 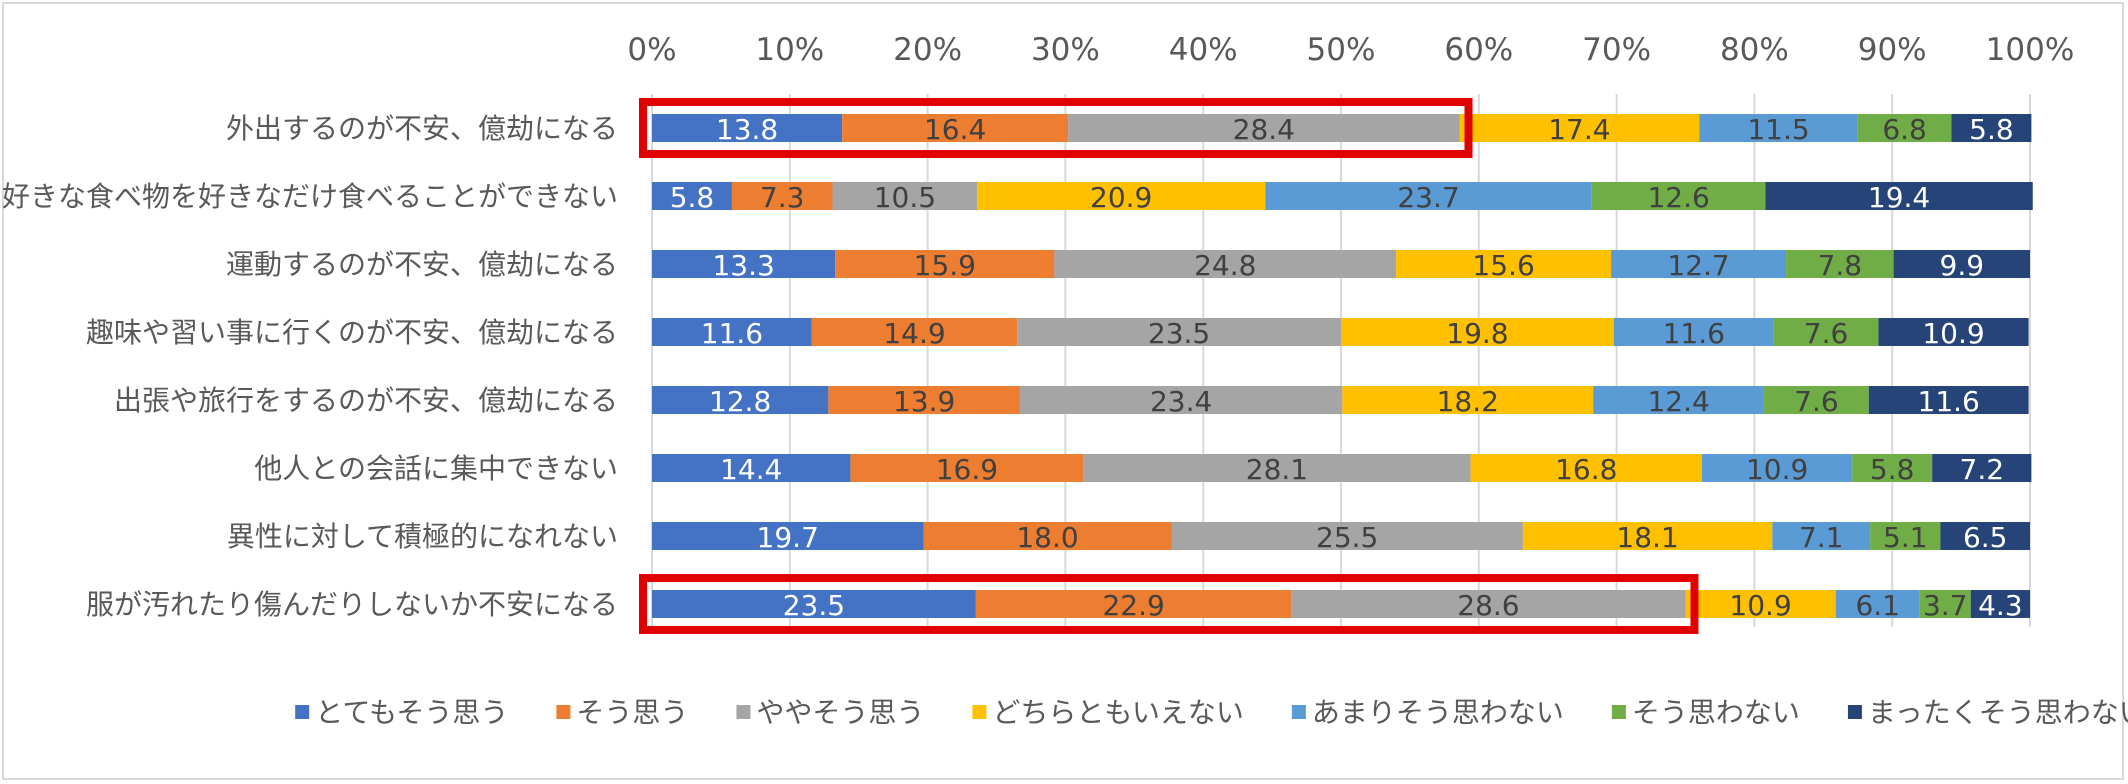 I want to click on legend-label: そう思わない, so click(x=1716, y=712).